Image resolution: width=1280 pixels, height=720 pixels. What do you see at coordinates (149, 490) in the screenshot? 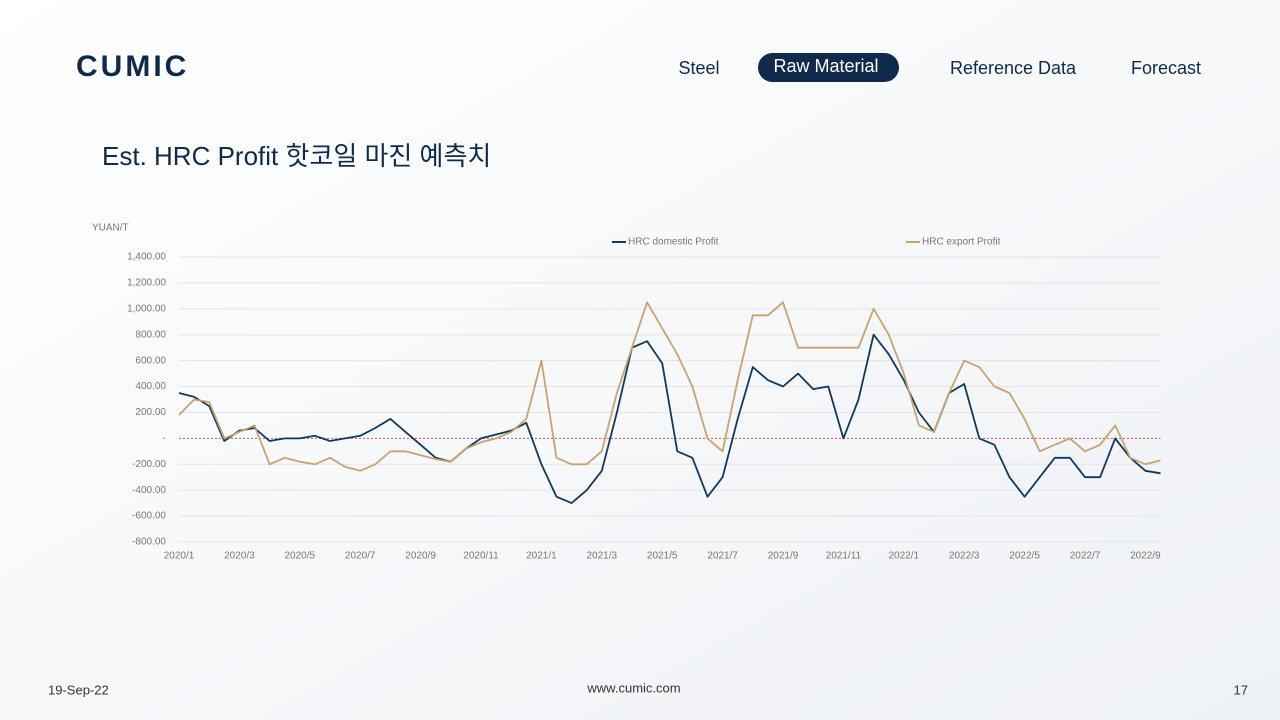
I see `y-tick-label: -400.00` at bounding box center [149, 490].